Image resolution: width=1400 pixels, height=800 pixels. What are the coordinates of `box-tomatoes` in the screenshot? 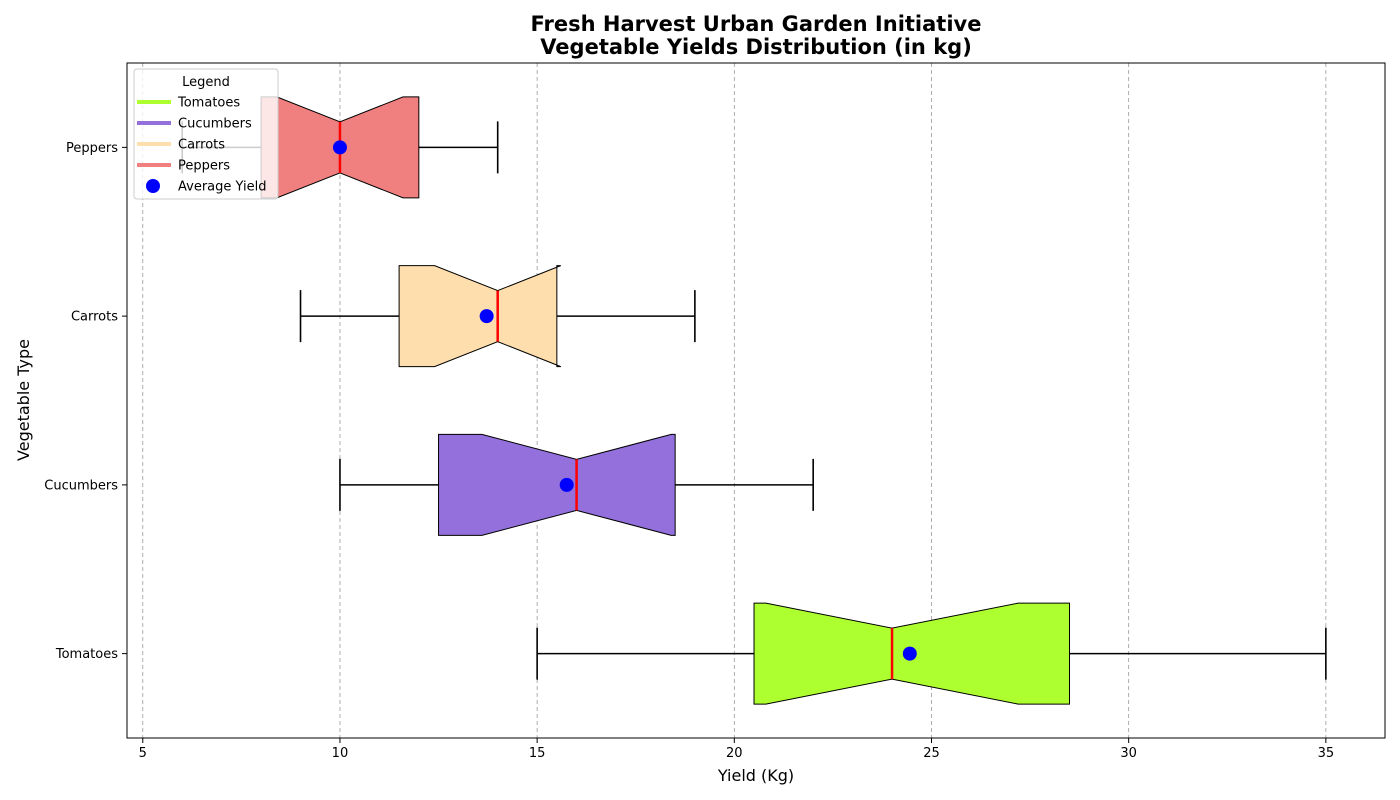 It's located at (931, 653).